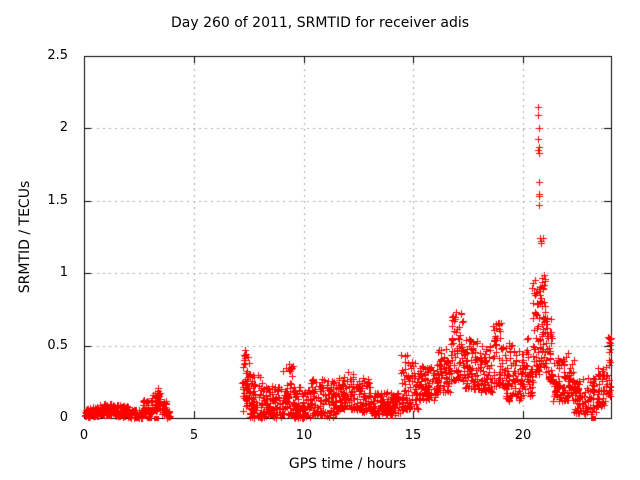  Describe the element at coordinates (523, 435) in the screenshot. I see `x-tick-label: 20` at that location.